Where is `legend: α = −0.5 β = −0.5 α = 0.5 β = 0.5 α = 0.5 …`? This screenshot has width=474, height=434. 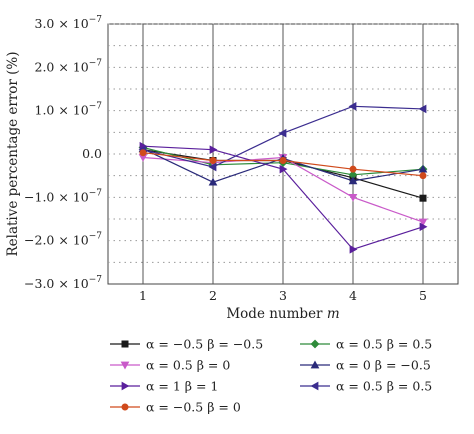
legend: α = −0.5 β = −0.5 α = 0.5 β = 0.5 α = 0.5 … is located at coordinates (271, 376).